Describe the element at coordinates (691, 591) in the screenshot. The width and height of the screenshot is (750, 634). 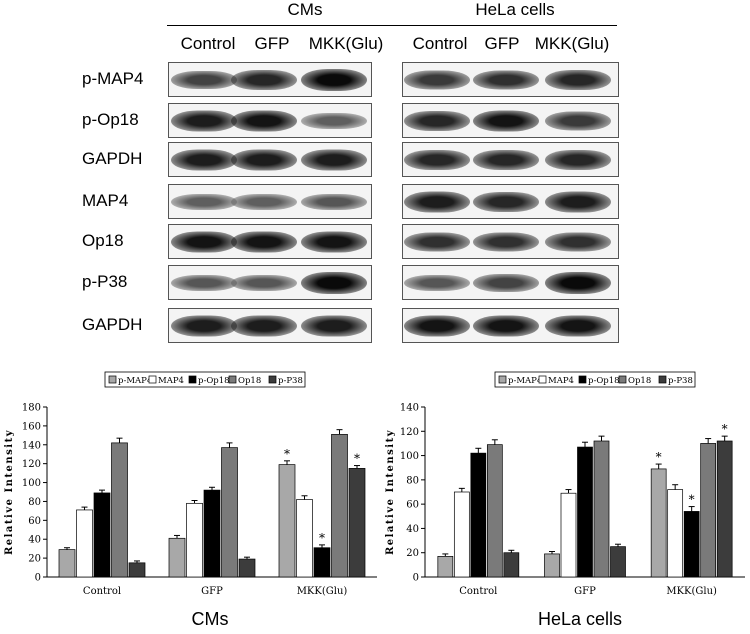
I see `x-tick-label: MKK(Glu)` at that location.